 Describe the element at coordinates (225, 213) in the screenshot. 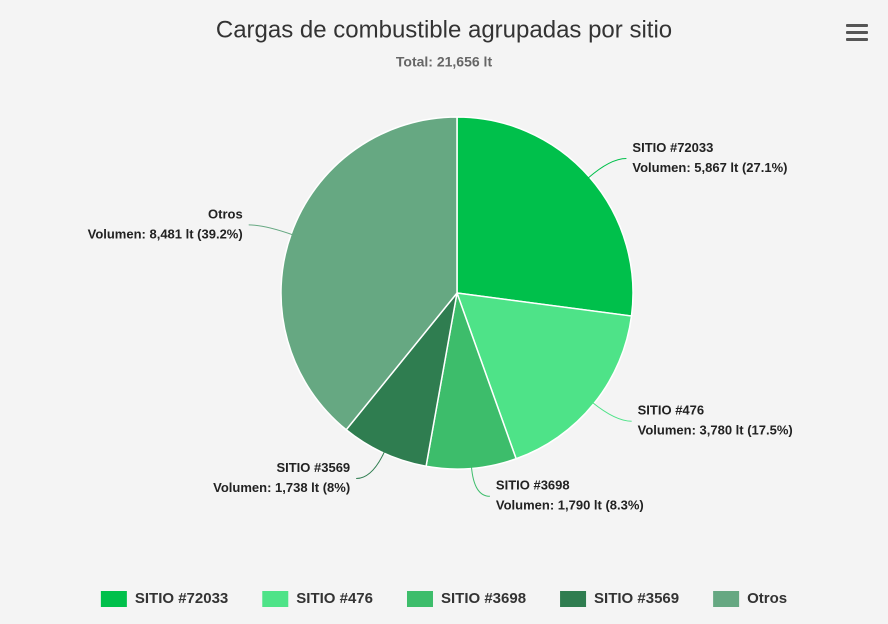

I see `data-label-name: Otros` at that location.